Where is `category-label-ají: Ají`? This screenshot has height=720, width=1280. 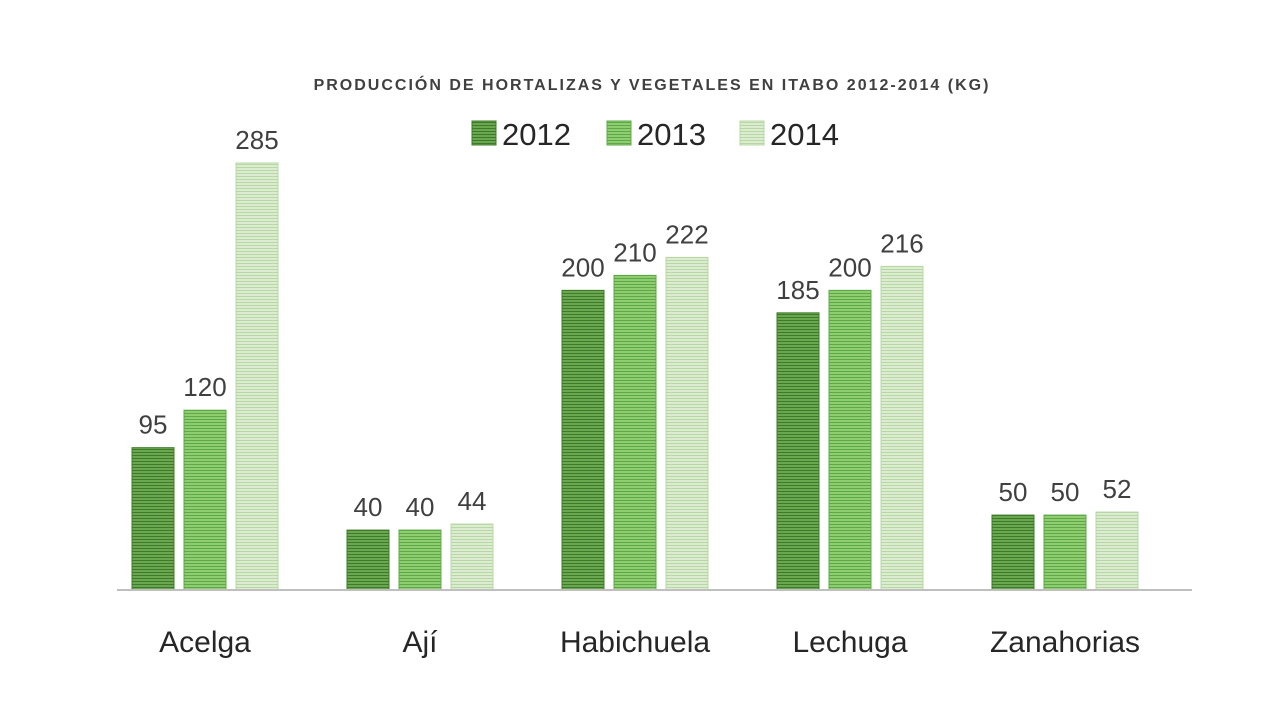
category-label-ají: Ají is located at coordinates (420, 642).